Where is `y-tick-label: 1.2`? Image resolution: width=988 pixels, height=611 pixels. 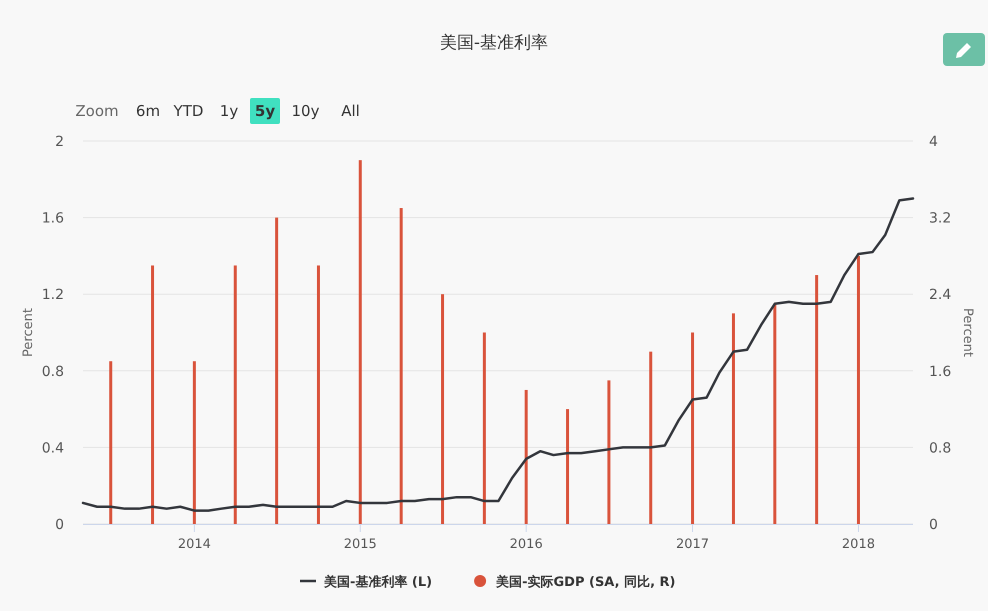
y-tick-label: 1.2 is located at coordinates (53, 295).